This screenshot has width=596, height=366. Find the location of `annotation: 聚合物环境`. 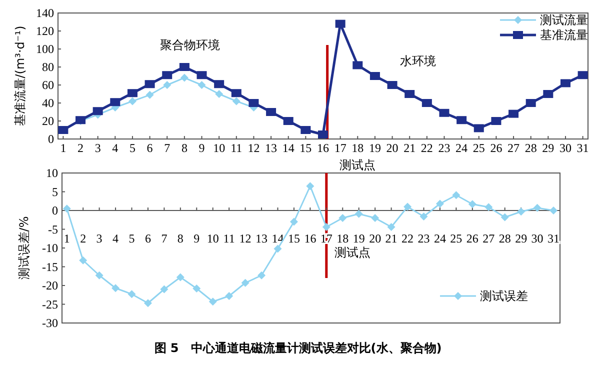

annotation: 聚合物环境 is located at coordinates (190, 45).